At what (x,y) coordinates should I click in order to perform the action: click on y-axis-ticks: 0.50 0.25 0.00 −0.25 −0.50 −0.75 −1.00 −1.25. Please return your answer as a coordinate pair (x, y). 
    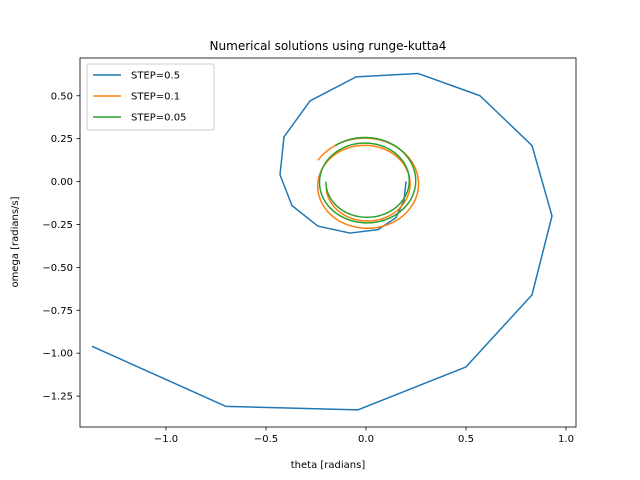
    Looking at the image, I should click on (61, 247).